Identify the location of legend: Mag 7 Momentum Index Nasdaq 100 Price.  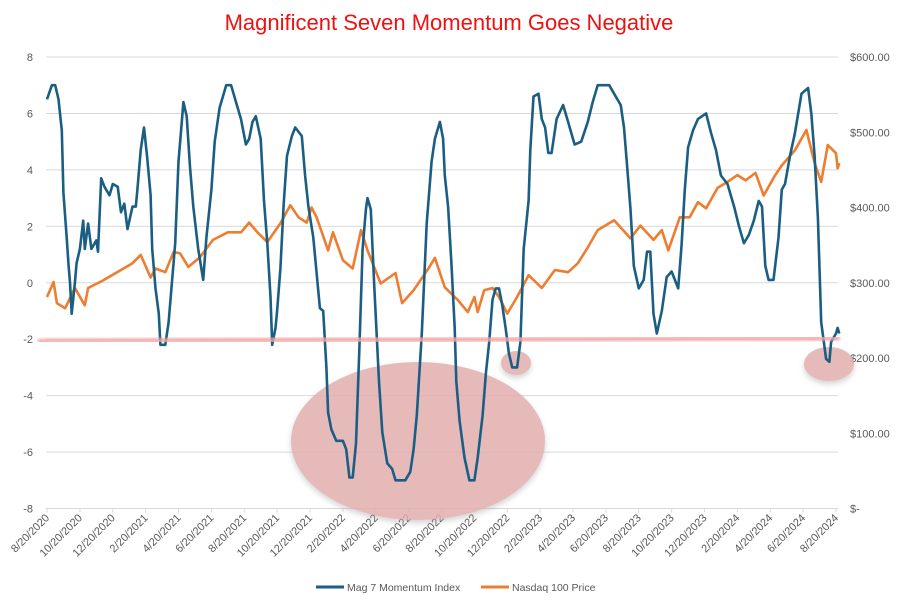
(456, 588).